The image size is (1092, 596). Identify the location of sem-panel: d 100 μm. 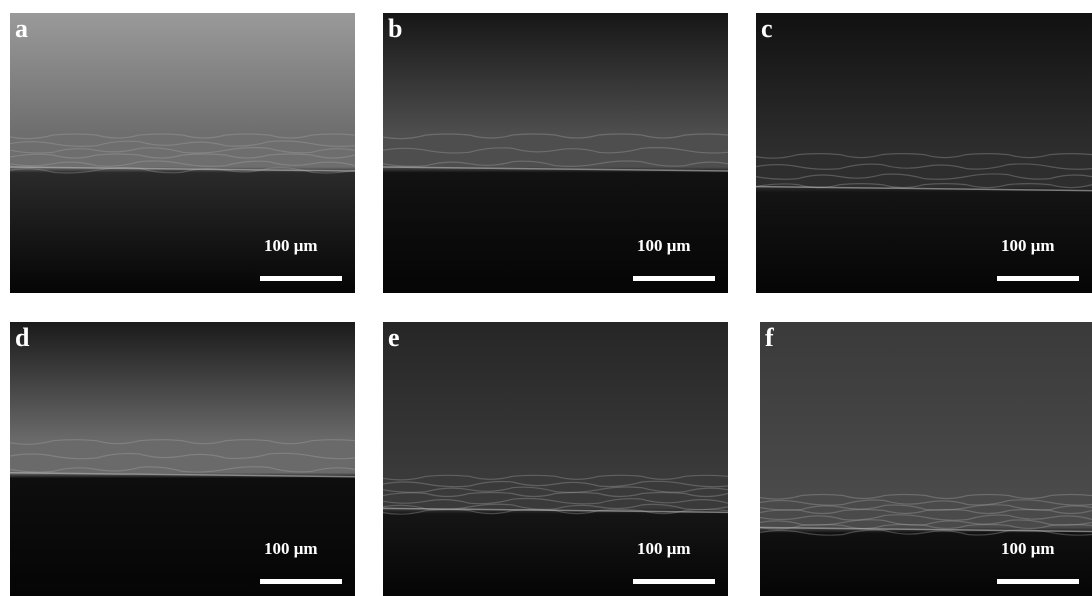
(182, 459).